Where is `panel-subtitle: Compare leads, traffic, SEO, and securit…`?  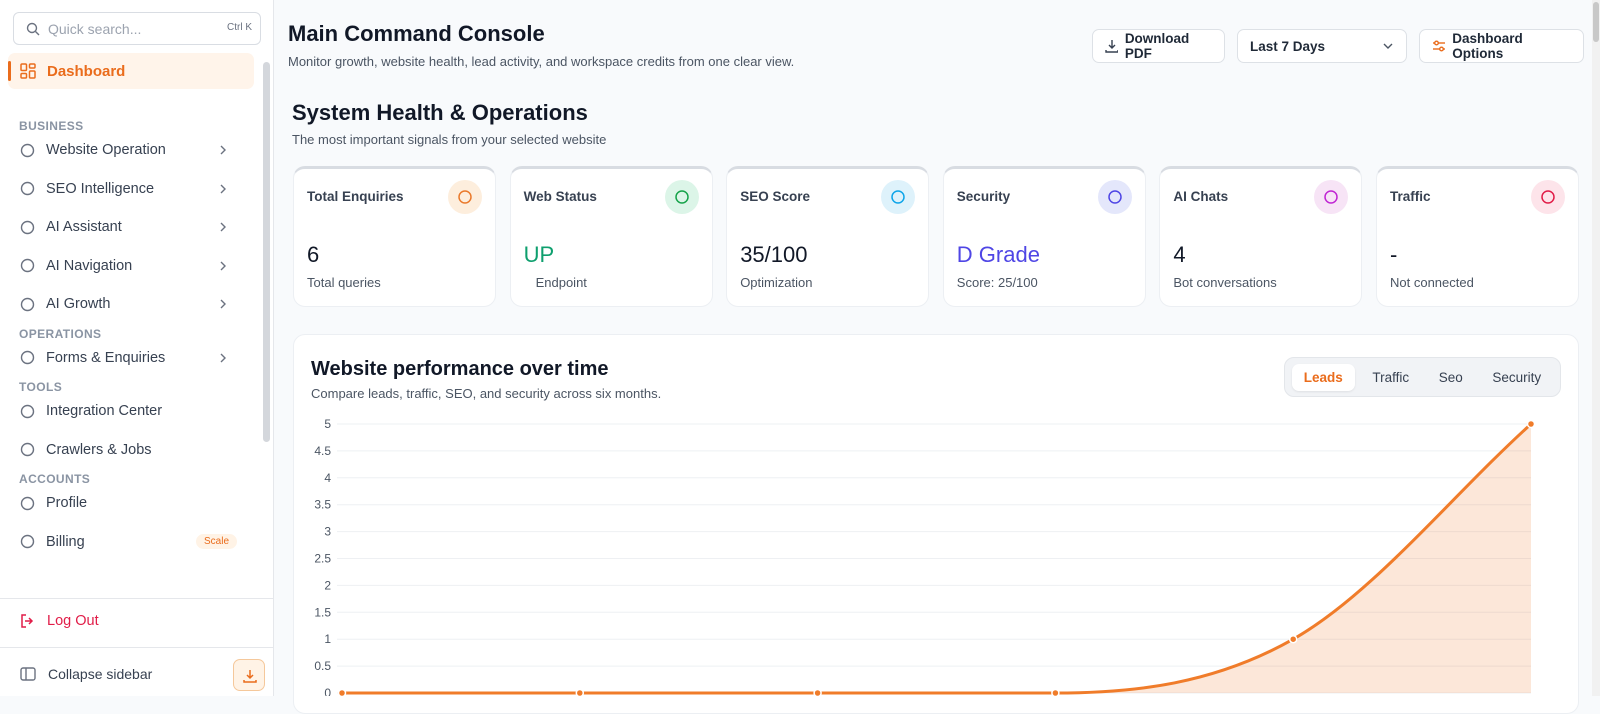
panel-subtitle: Compare leads, traffic, SEO, and securit… is located at coordinates (486, 393).